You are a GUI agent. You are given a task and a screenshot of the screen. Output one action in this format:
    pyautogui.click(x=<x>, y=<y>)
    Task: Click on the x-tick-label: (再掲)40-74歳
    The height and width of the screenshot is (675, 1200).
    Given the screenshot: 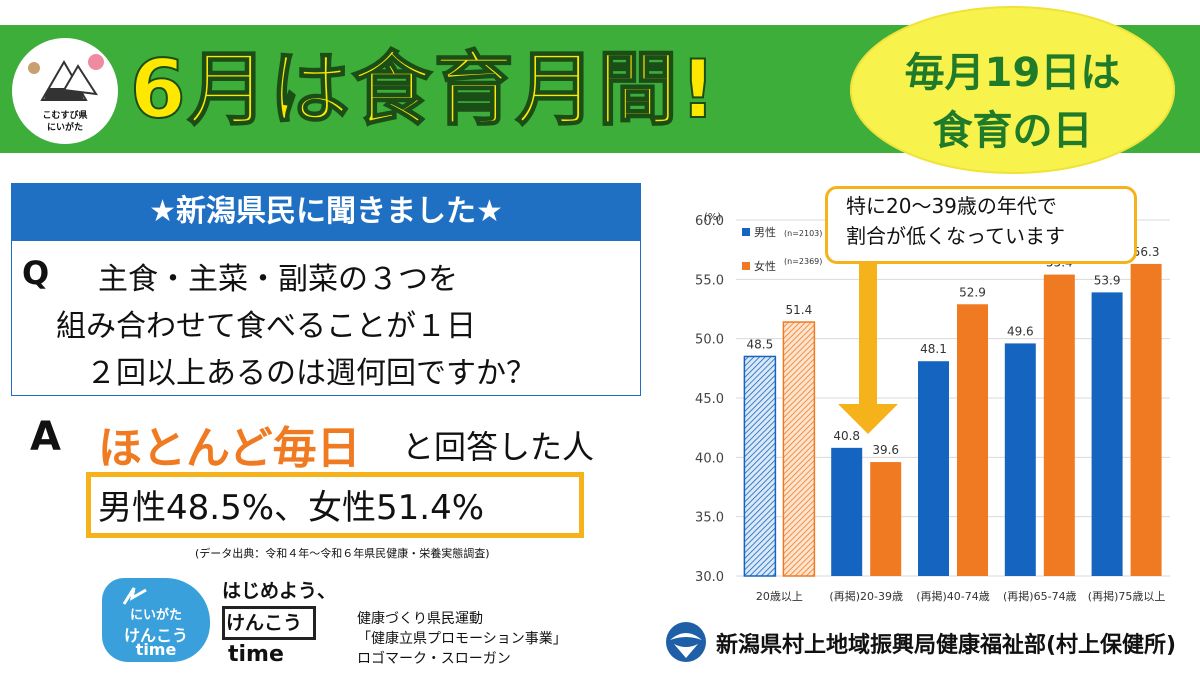 What is the action you would take?
    pyautogui.click(x=953, y=596)
    